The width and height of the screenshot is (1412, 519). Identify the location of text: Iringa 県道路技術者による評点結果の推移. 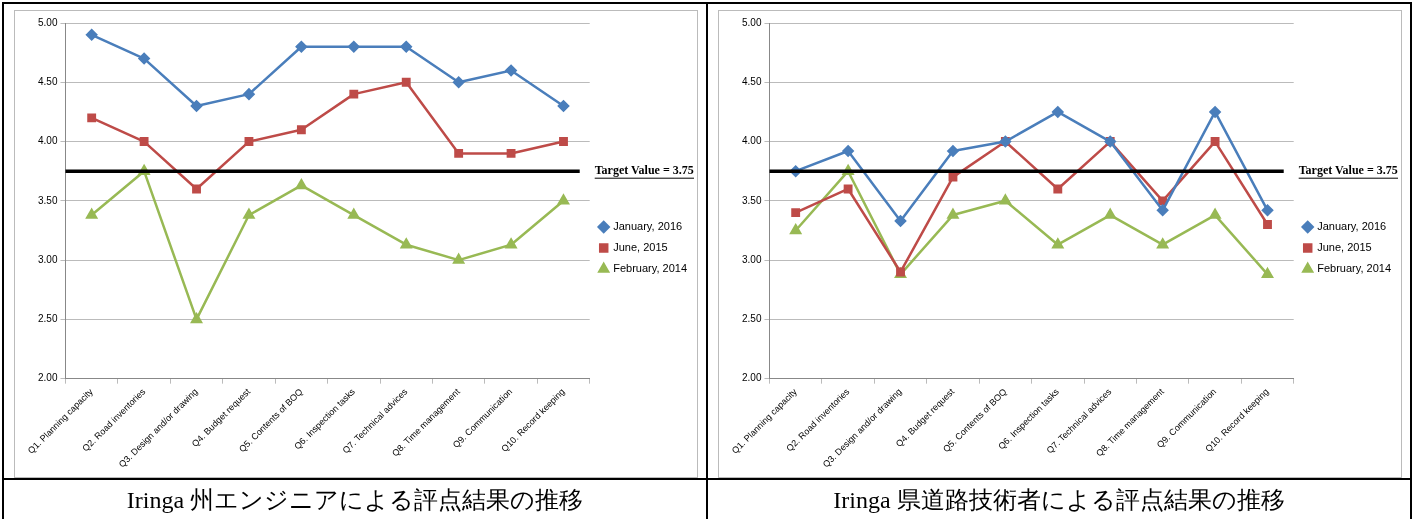
(1059, 498).